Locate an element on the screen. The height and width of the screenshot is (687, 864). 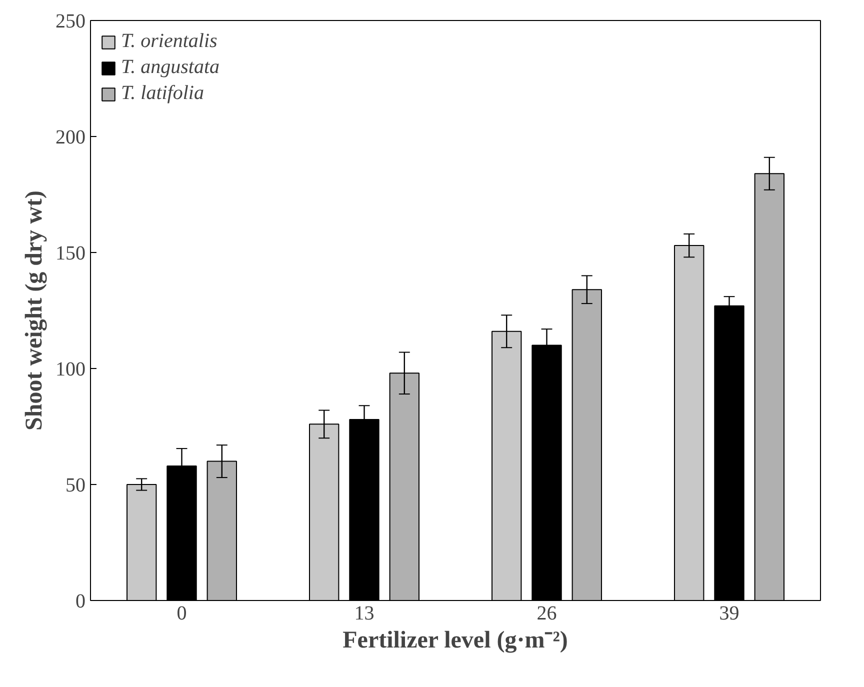
x-axis-title: Fertilizer level (g·m⁻²) is located at coordinates (455, 641).